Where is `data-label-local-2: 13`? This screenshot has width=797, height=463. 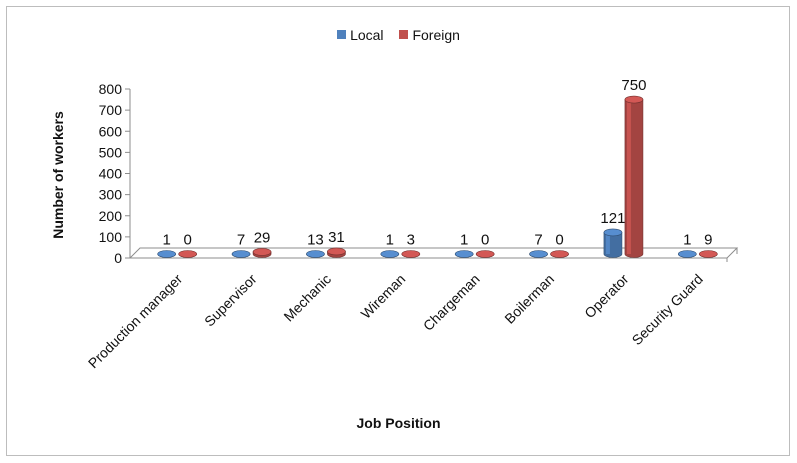
data-label-local-2: 13 is located at coordinates (315, 240).